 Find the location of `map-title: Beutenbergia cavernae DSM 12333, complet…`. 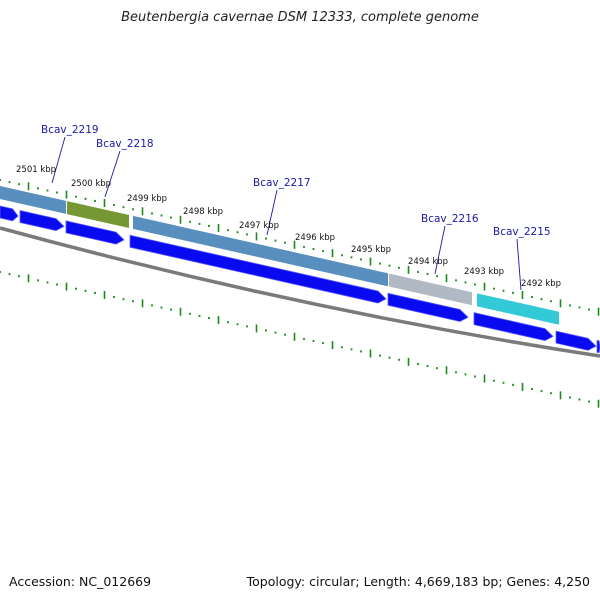

map-title: Beutenbergia cavernae DSM 12333, complet… is located at coordinates (300, 17).